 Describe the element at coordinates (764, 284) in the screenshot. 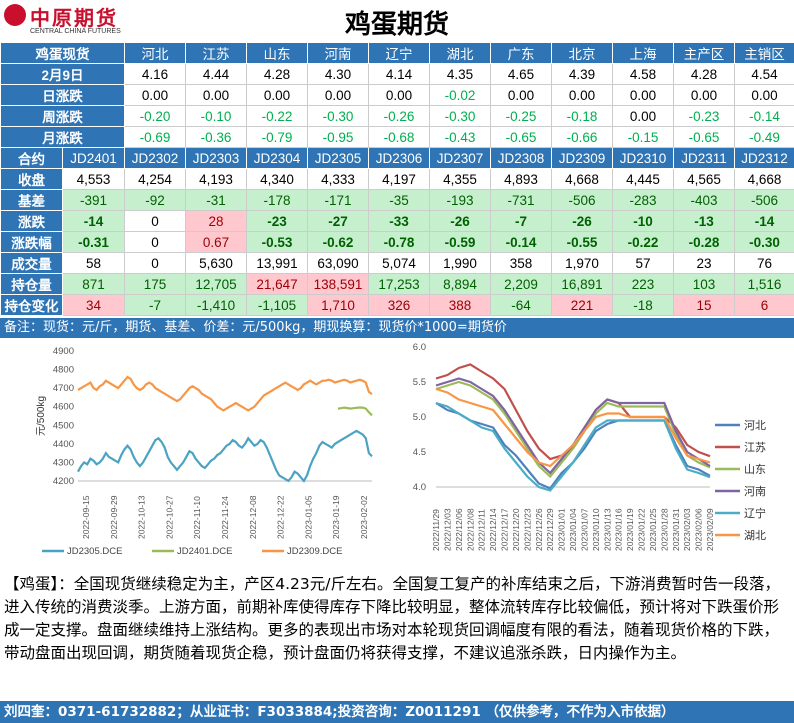

I see `futures-cell: 1,516` at that location.